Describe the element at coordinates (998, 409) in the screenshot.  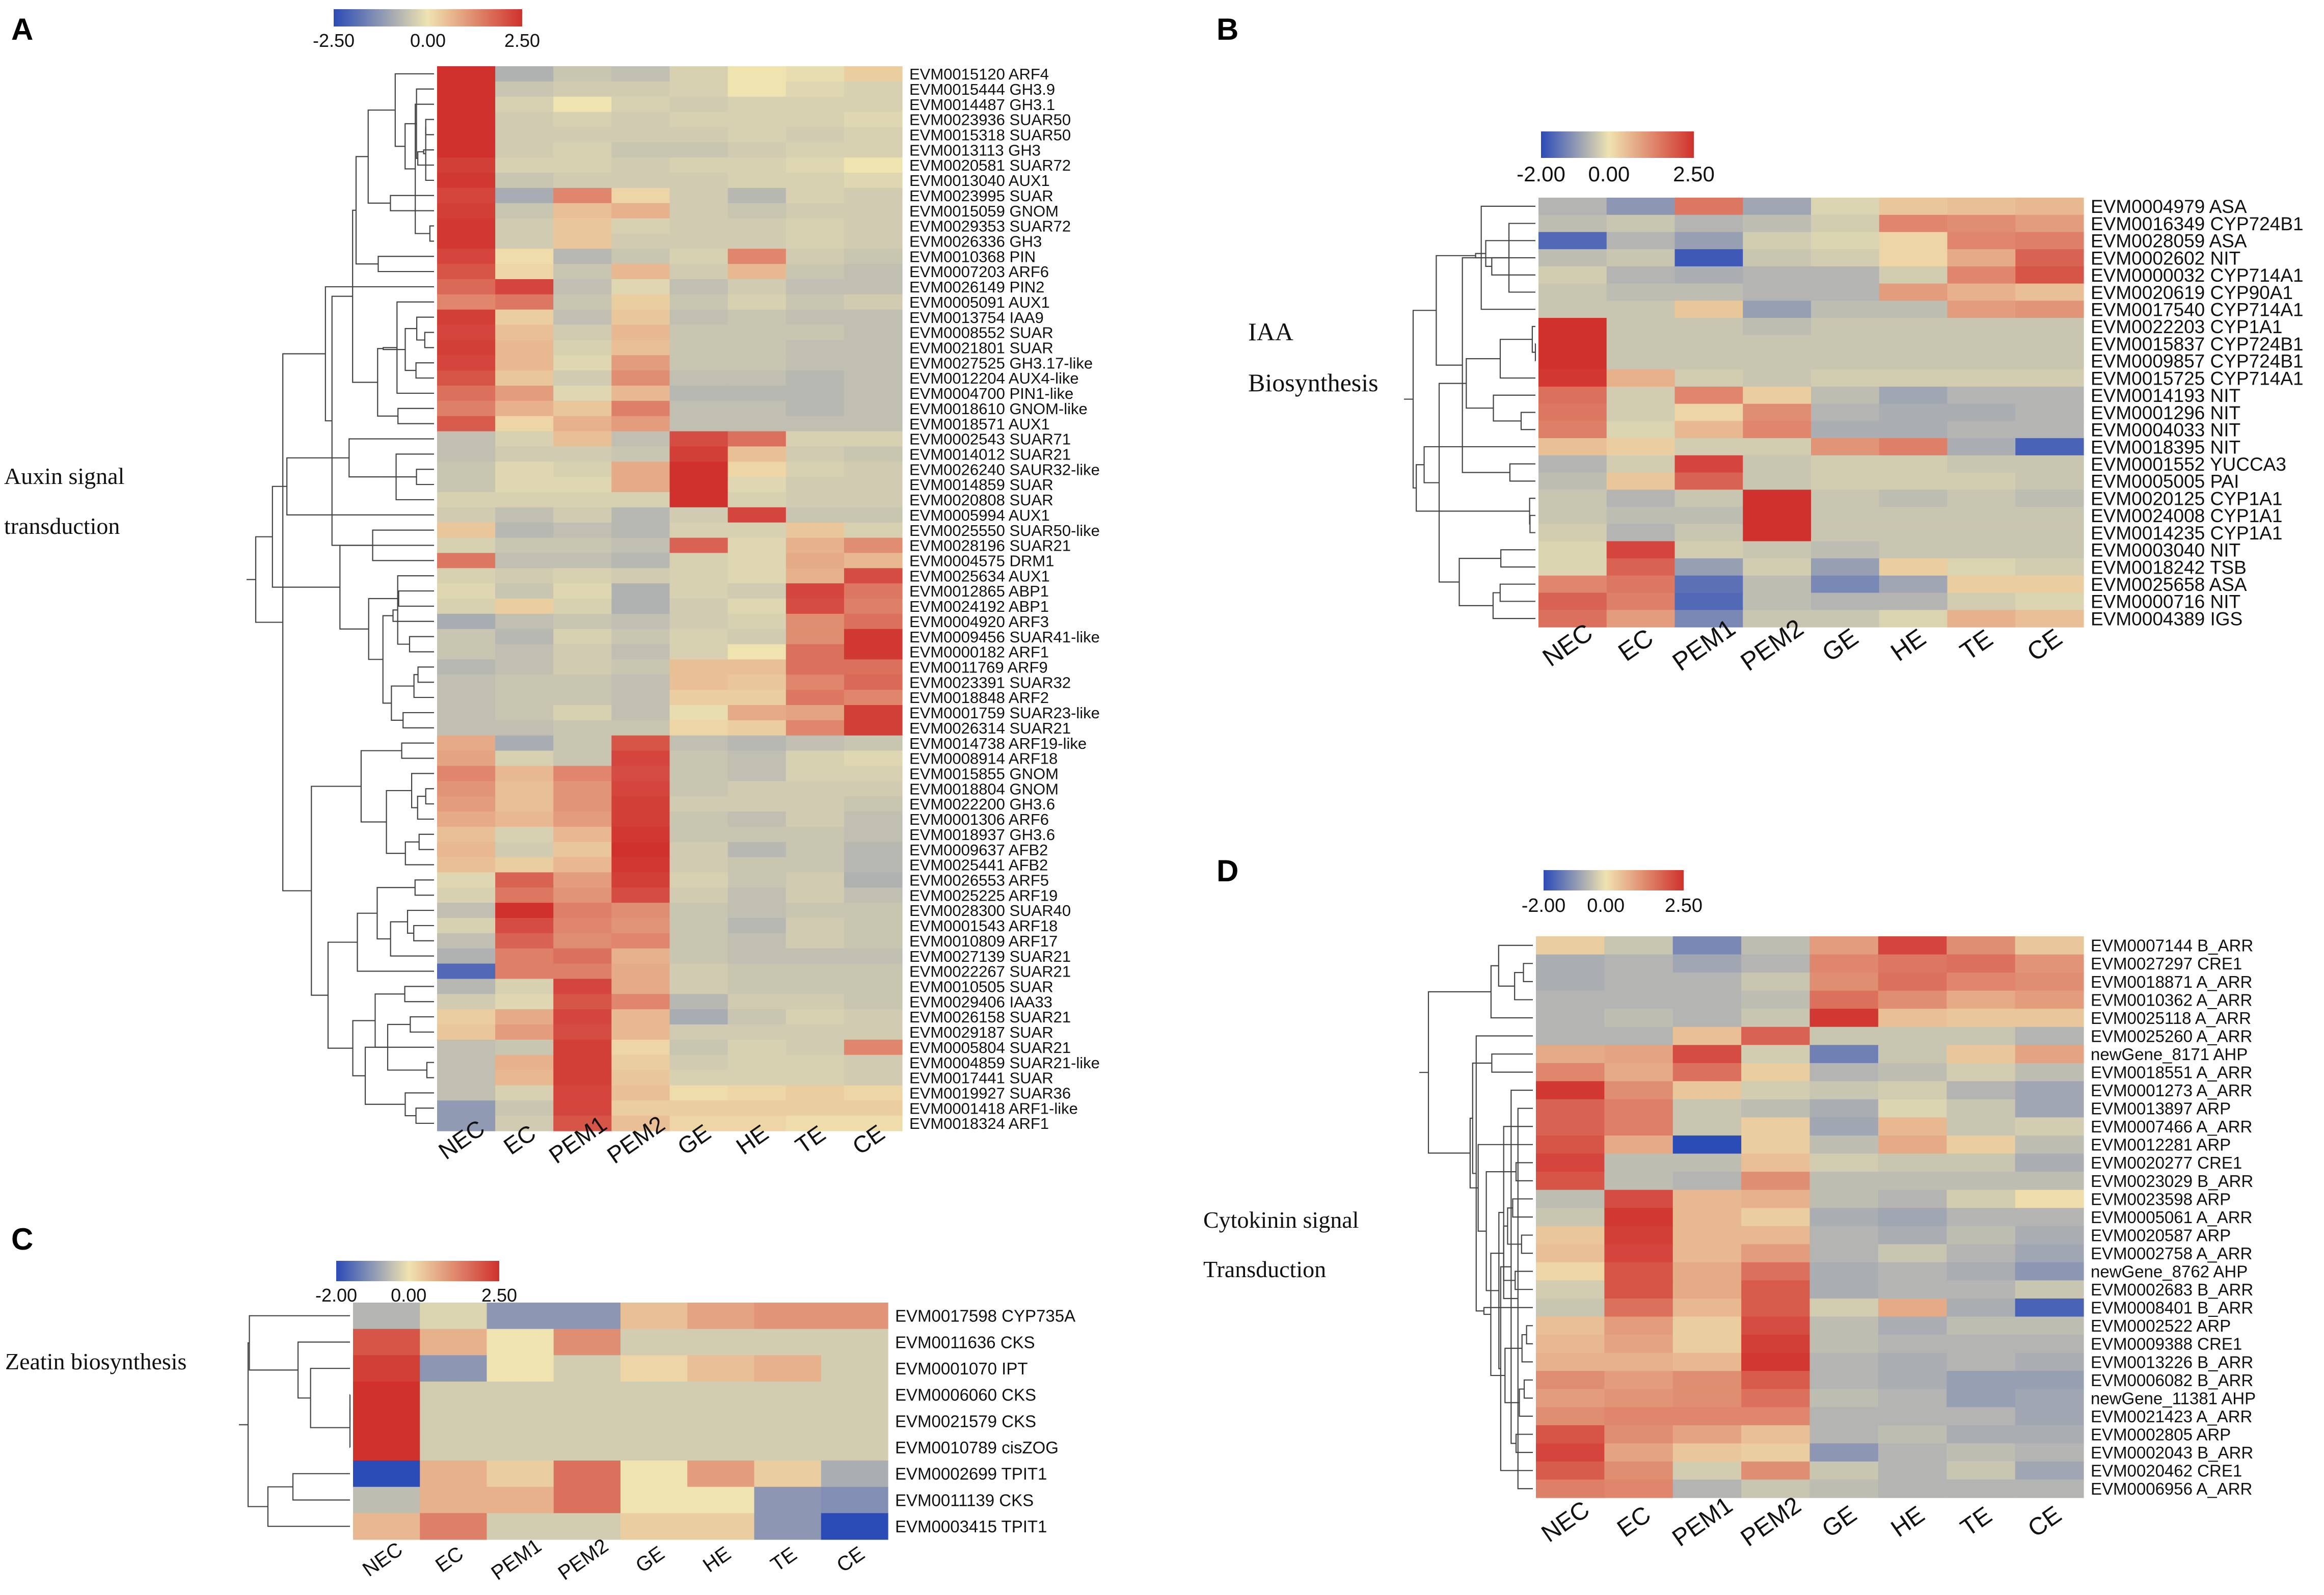
I see `row-label: EVM0018610 GNOM-like` at that location.